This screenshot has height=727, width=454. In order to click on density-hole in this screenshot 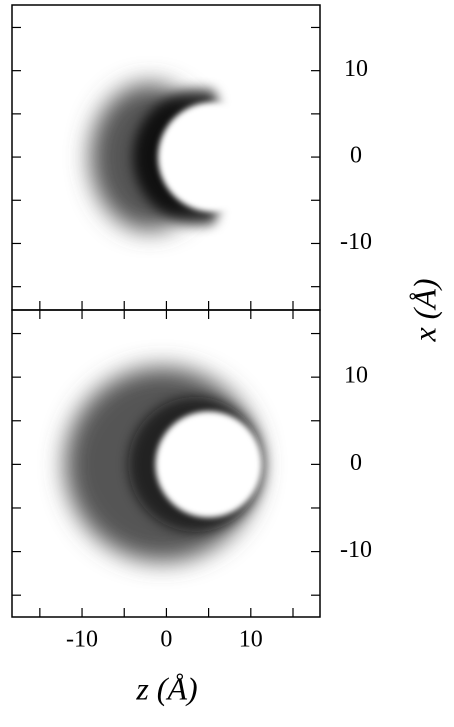, I will do `click(208, 464)`.